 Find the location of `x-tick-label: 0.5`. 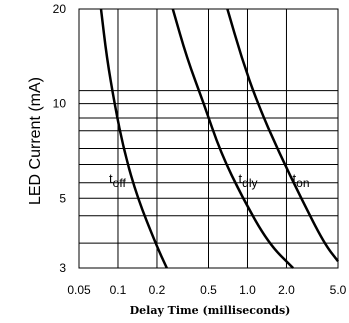

x-tick-label: 0.5 is located at coordinates (208, 290).